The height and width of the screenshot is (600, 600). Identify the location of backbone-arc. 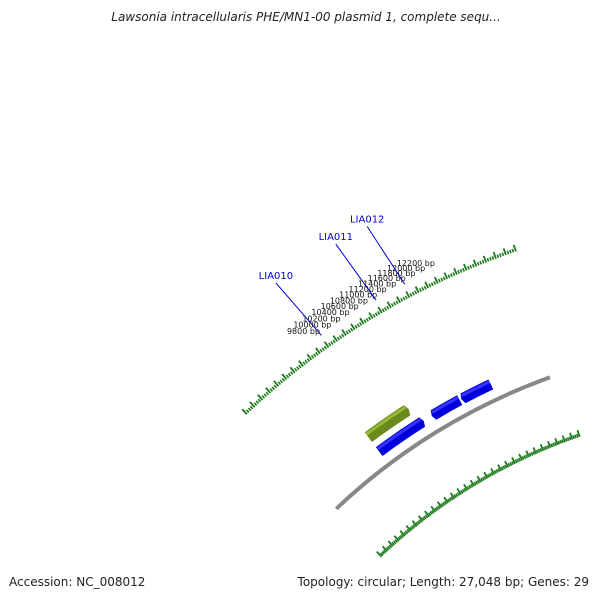
(442, 443).